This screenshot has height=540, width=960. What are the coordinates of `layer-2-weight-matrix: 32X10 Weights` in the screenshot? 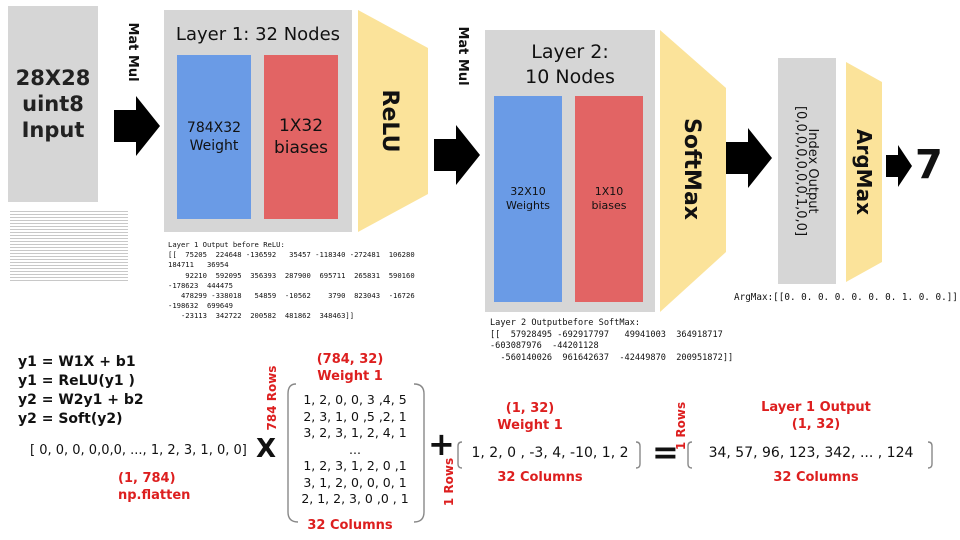 It's located at (528, 199).